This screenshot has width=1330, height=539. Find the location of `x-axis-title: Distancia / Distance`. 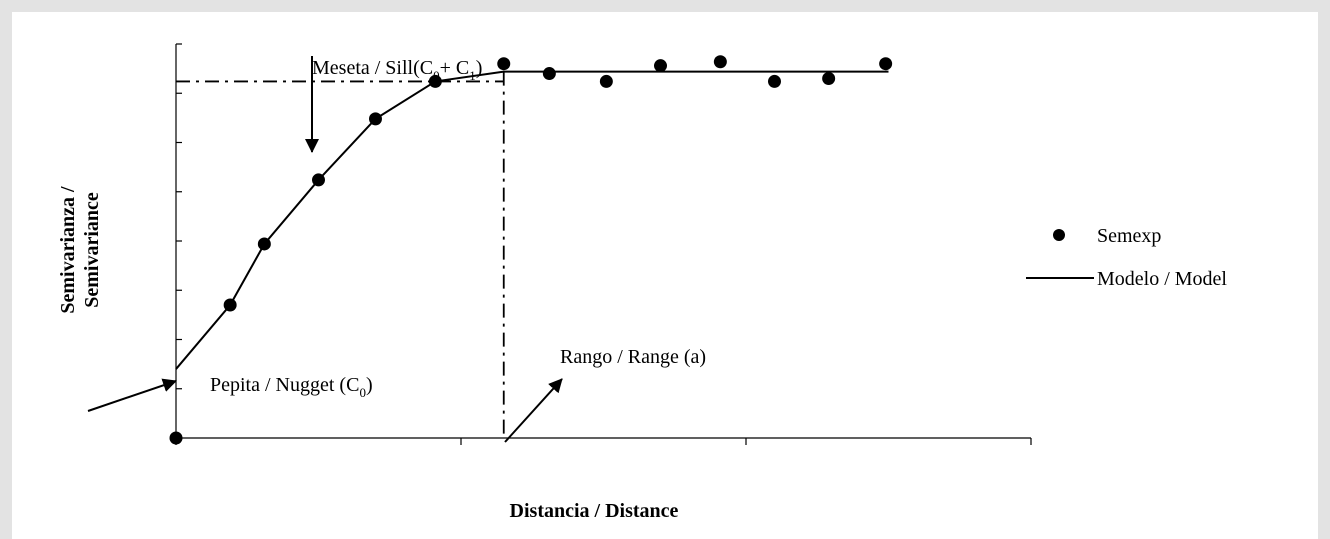

x-axis-title: Distancia / Distance is located at coordinates (594, 511).